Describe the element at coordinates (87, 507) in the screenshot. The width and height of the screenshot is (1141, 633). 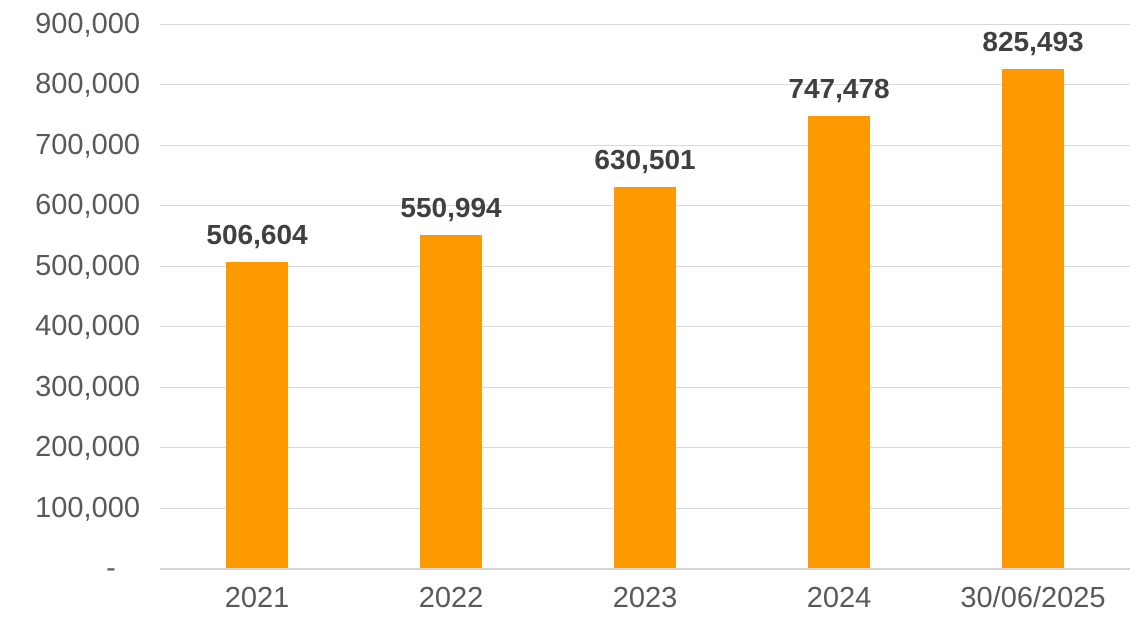
I see `y-tick-label: 100,000` at that location.